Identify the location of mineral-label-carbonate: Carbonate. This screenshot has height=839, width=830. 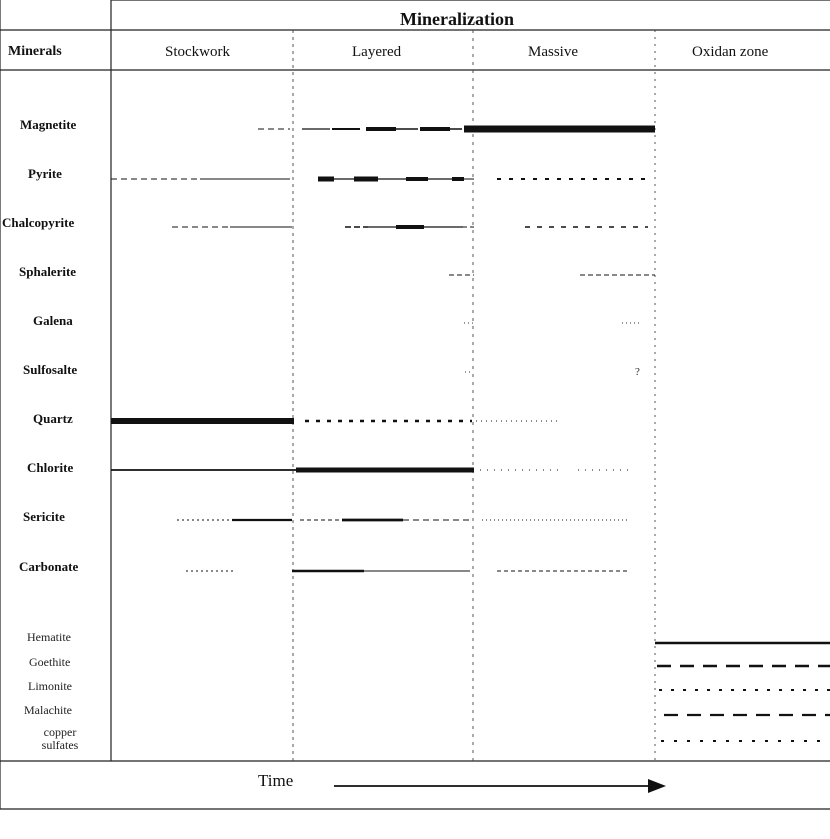
(49, 566).